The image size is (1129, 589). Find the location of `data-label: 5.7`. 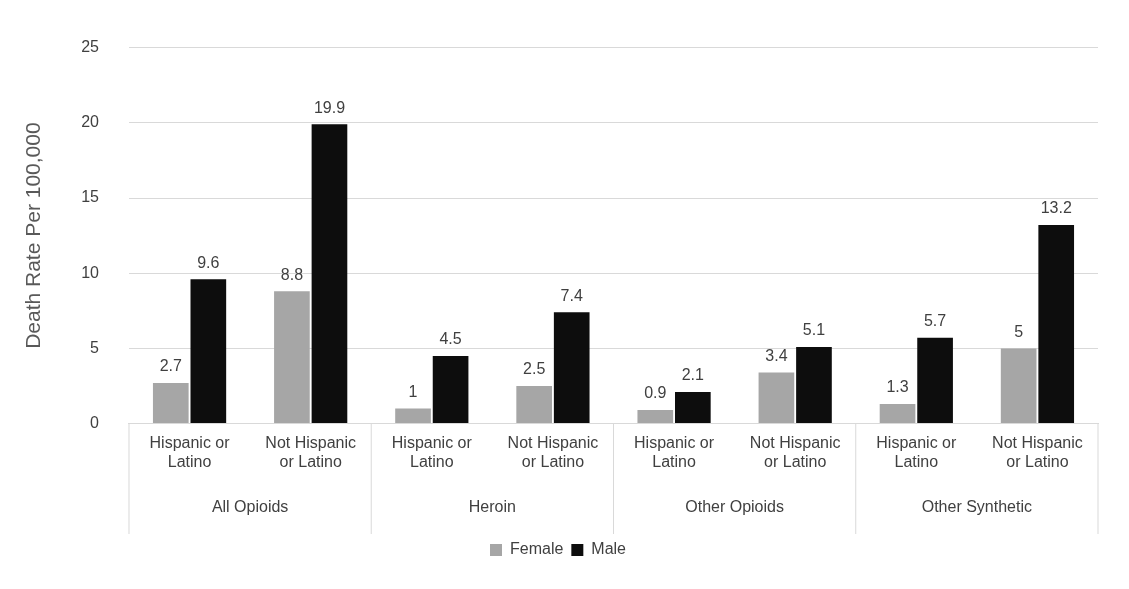

data-label: 5.7 is located at coordinates (935, 321).